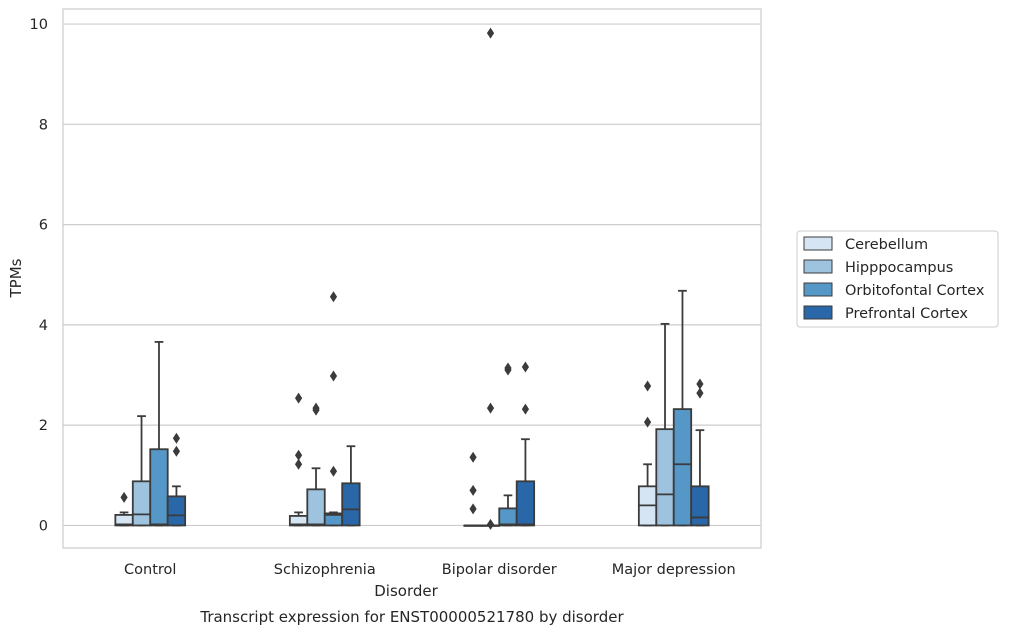 The height and width of the screenshot is (634, 1009). Describe the element at coordinates (43, 426) in the screenshot. I see `y-tick-label: 2` at that location.